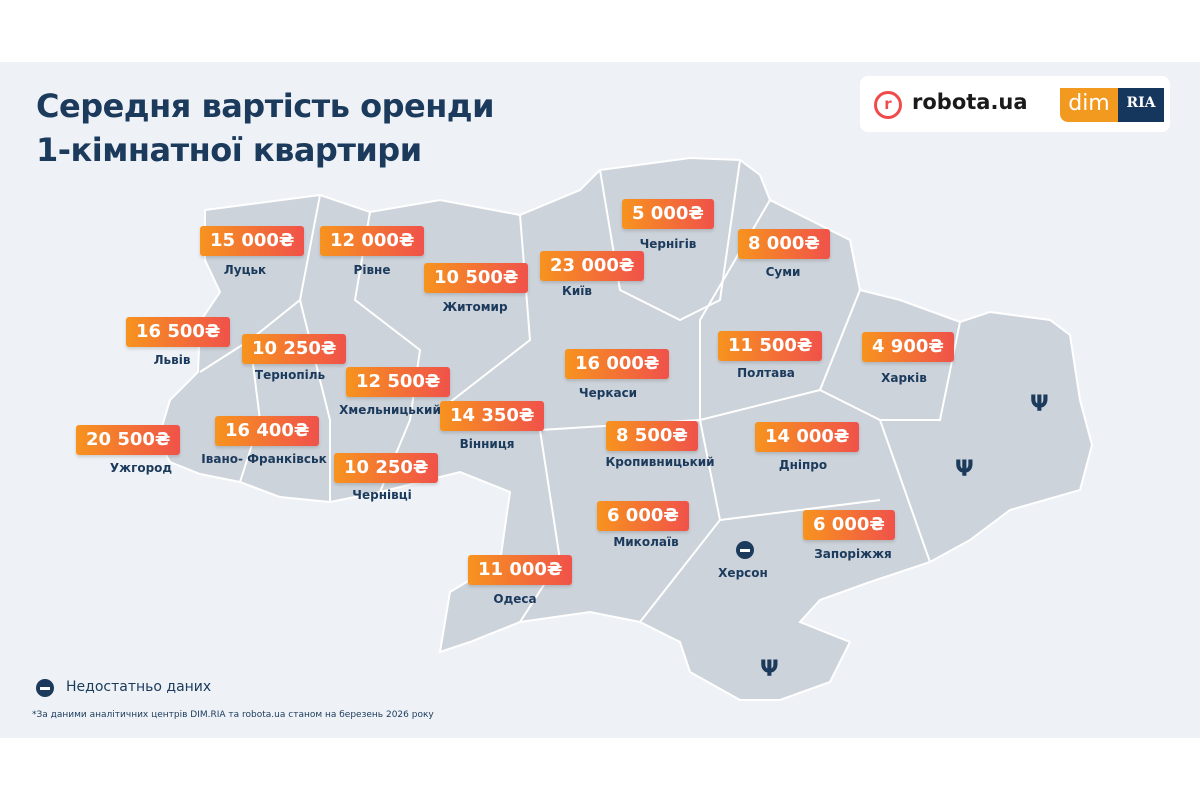 Image resolution: width=1200 pixels, height=800 pixels. What do you see at coordinates (784, 244) in the screenshot?
I see `price-badge: 8 000₴` at bounding box center [784, 244].